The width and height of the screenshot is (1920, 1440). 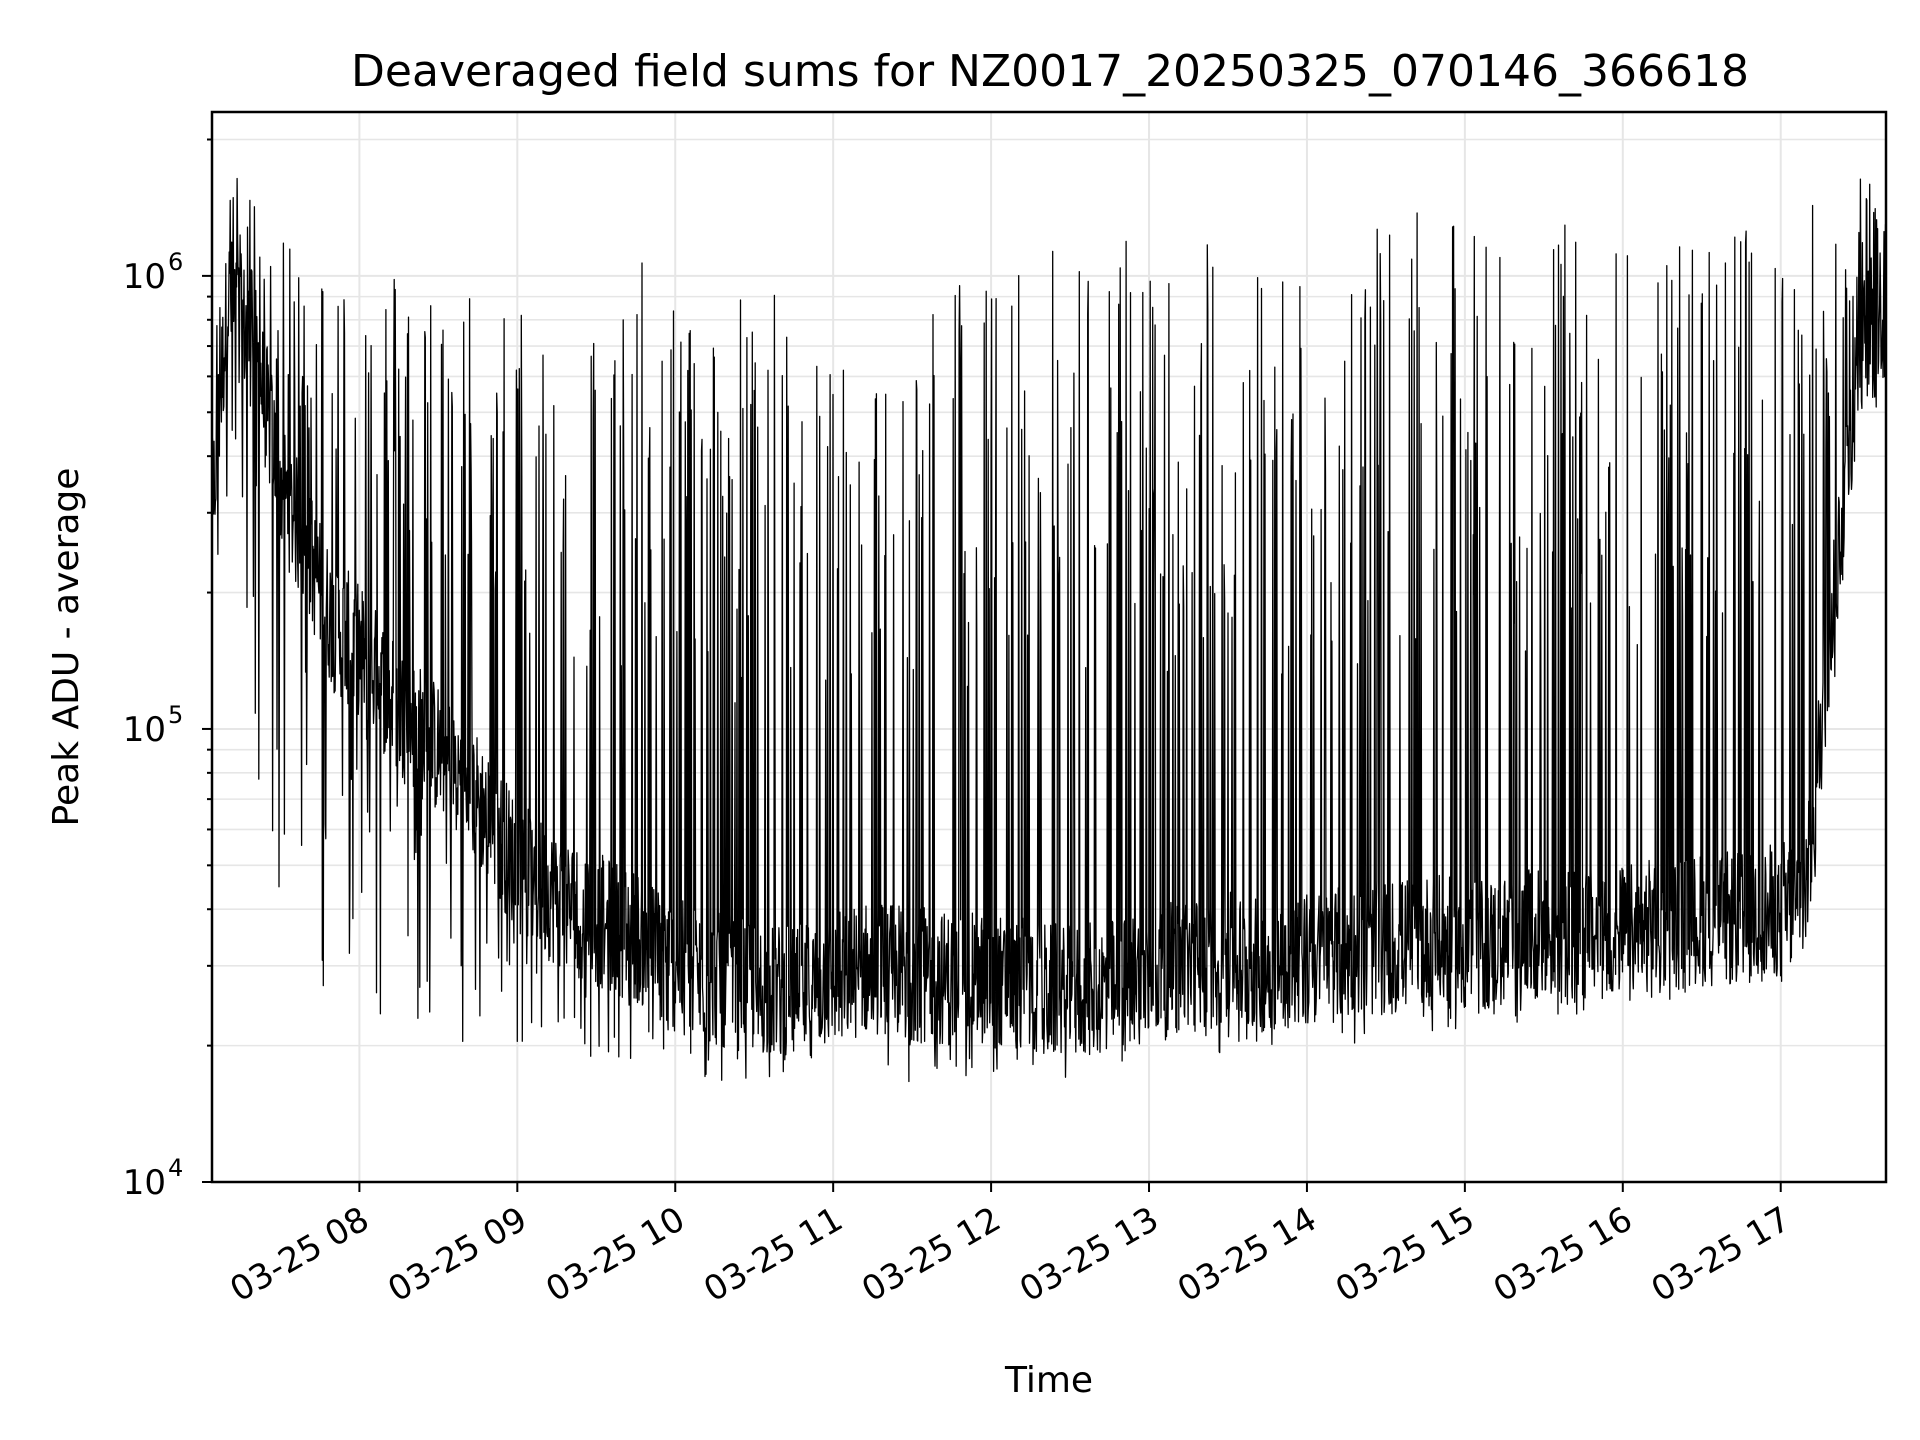 What do you see at coordinates (175, 262) in the screenshot?
I see `y-tick-exponent: 6` at bounding box center [175, 262].